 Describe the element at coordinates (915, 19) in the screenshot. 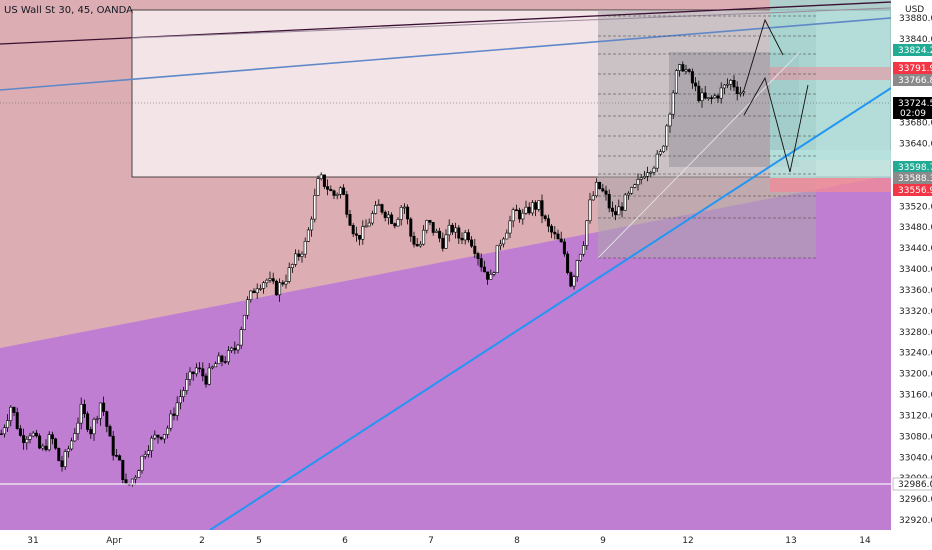

I see `y-tick-label: 33880.0` at that location.